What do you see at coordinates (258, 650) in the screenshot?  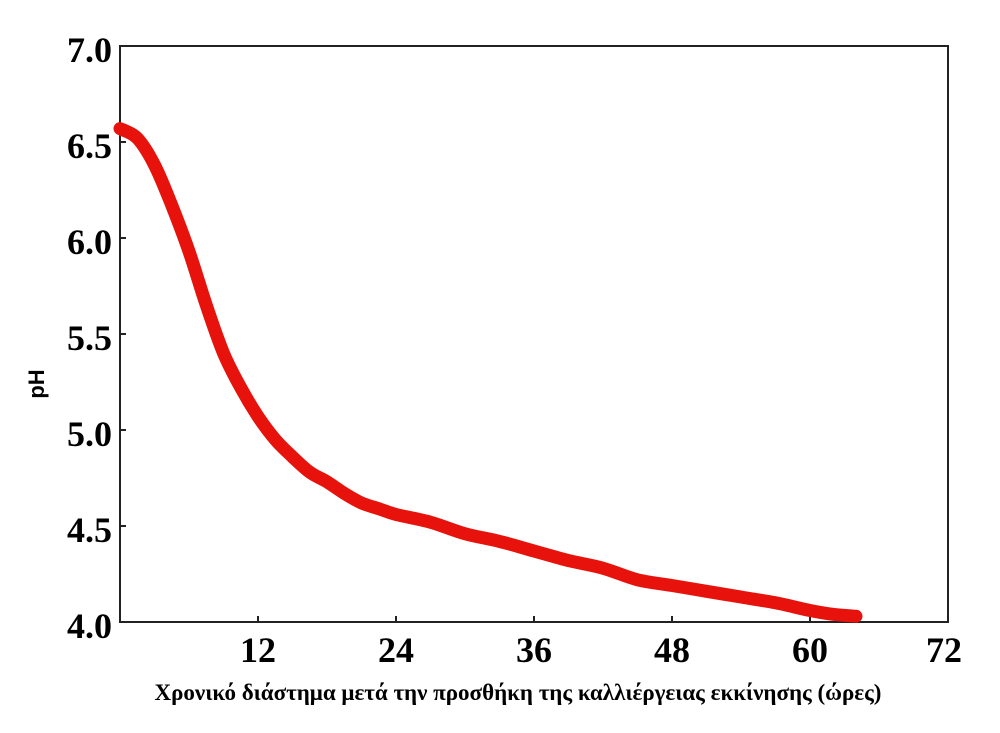 I see `x-tick-label: 12` at bounding box center [258, 650].